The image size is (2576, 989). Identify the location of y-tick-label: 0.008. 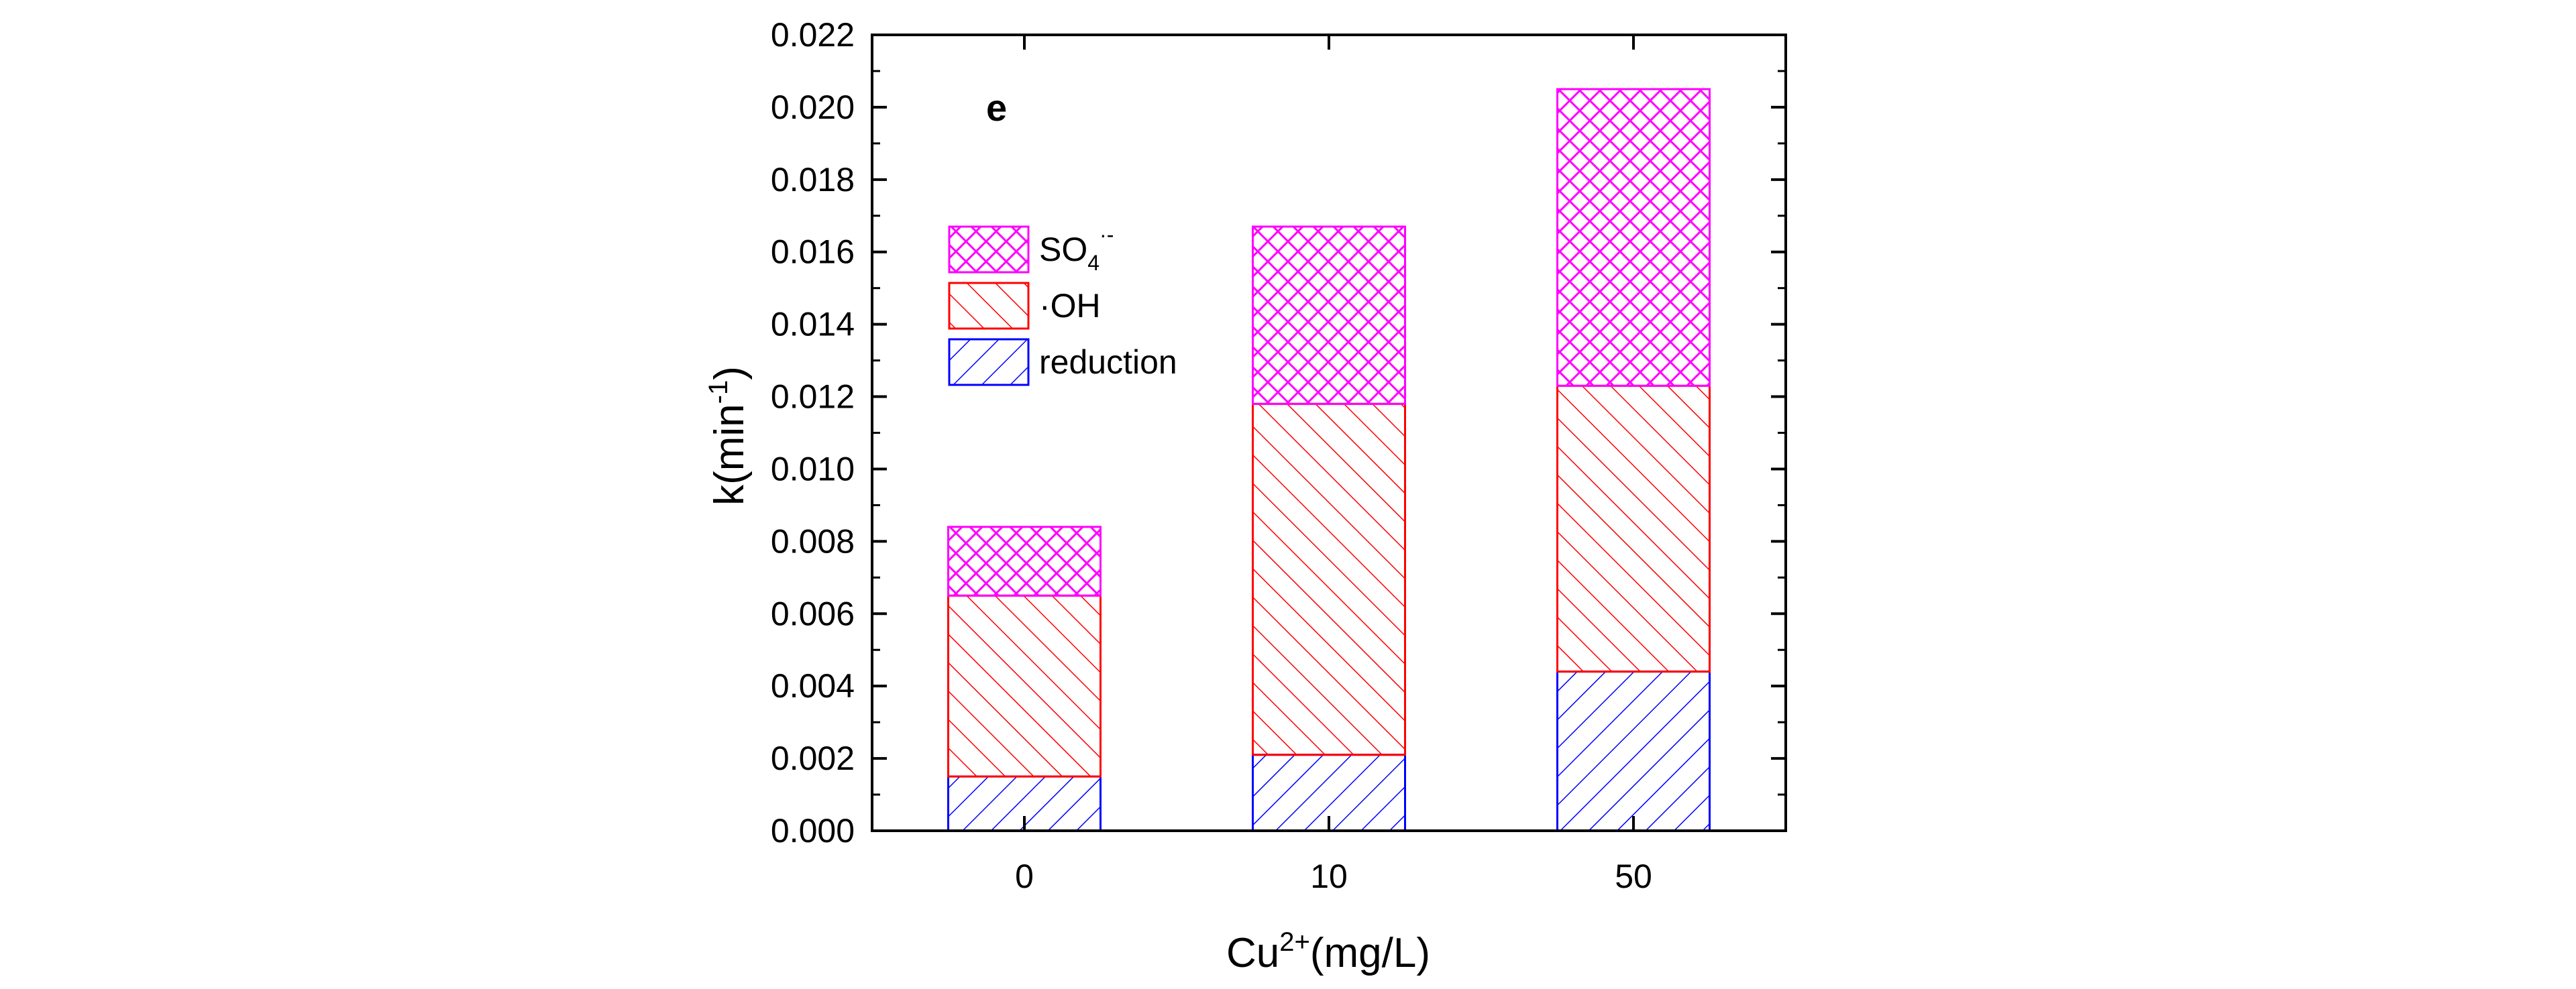
(813, 541).